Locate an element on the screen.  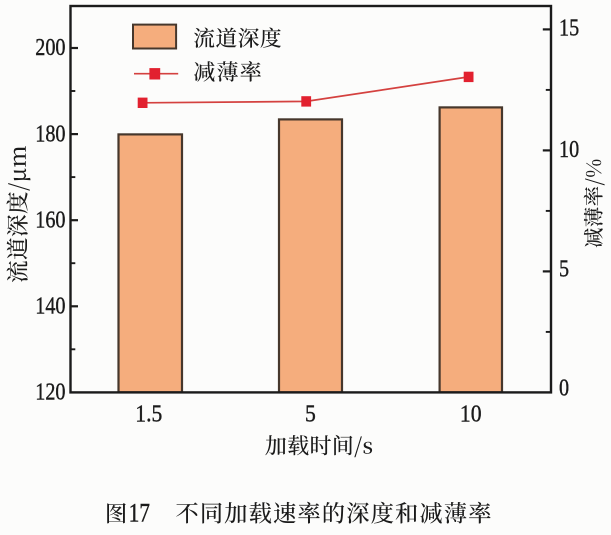
svg-text: 15 is located at coordinates (569, 27).